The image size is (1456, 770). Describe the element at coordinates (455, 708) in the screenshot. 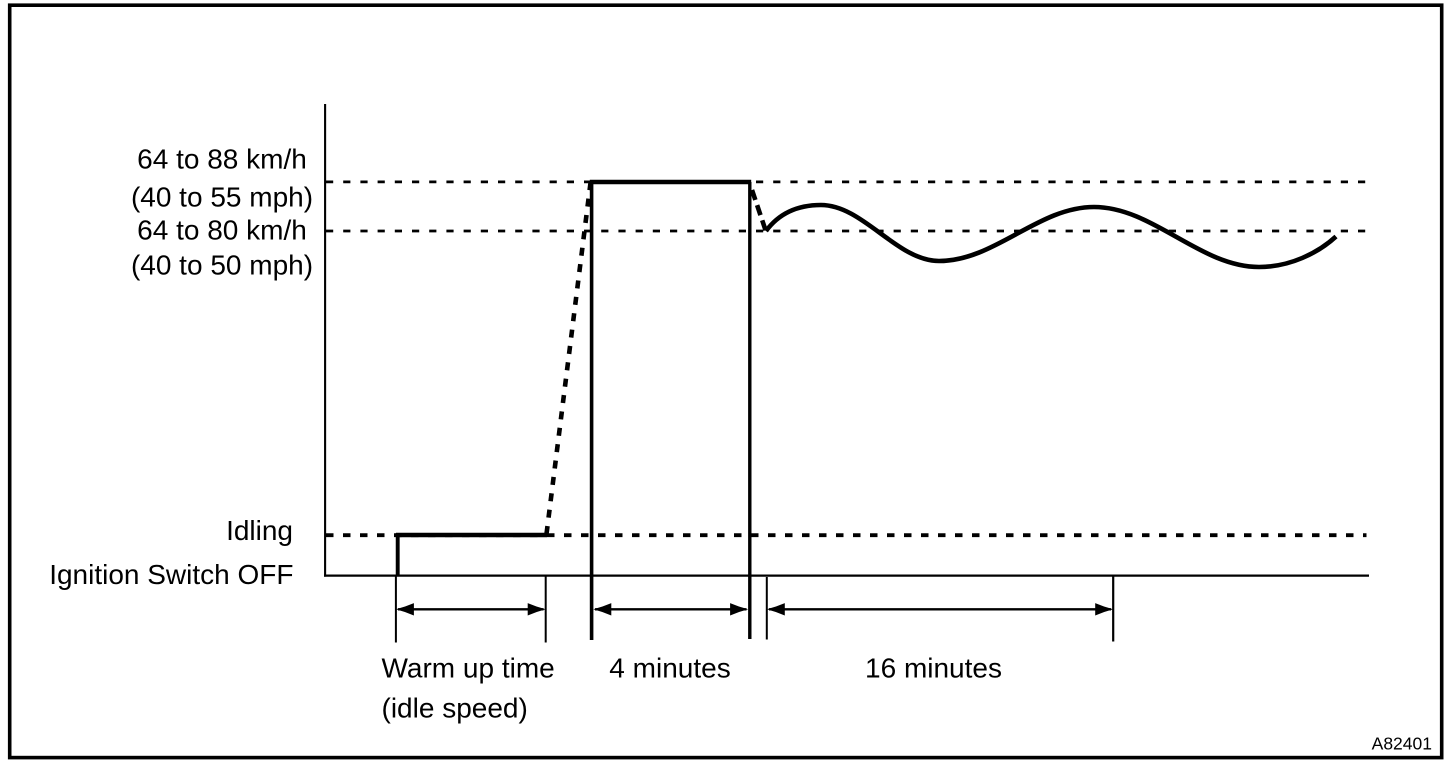

I see `svg-text: (idle speed)` at that location.